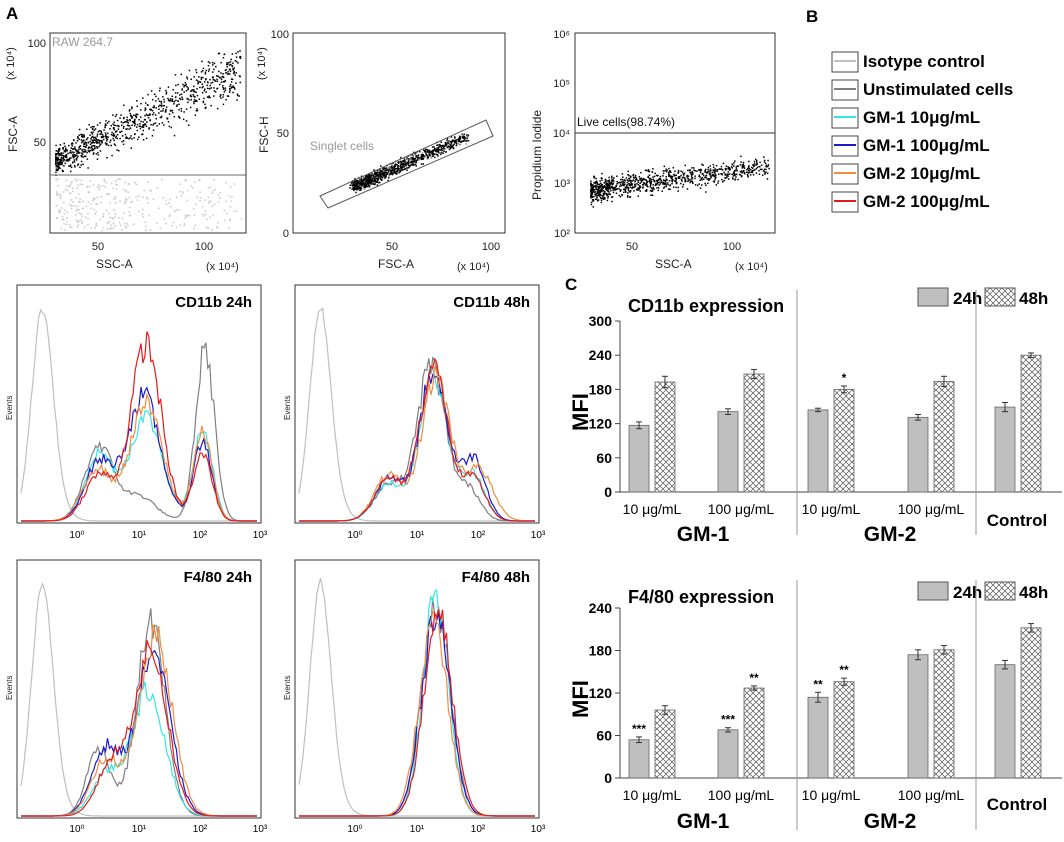  Describe the element at coordinates (98, 247) in the screenshot. I see `flow-plot-1-xtick: 50` at that location.